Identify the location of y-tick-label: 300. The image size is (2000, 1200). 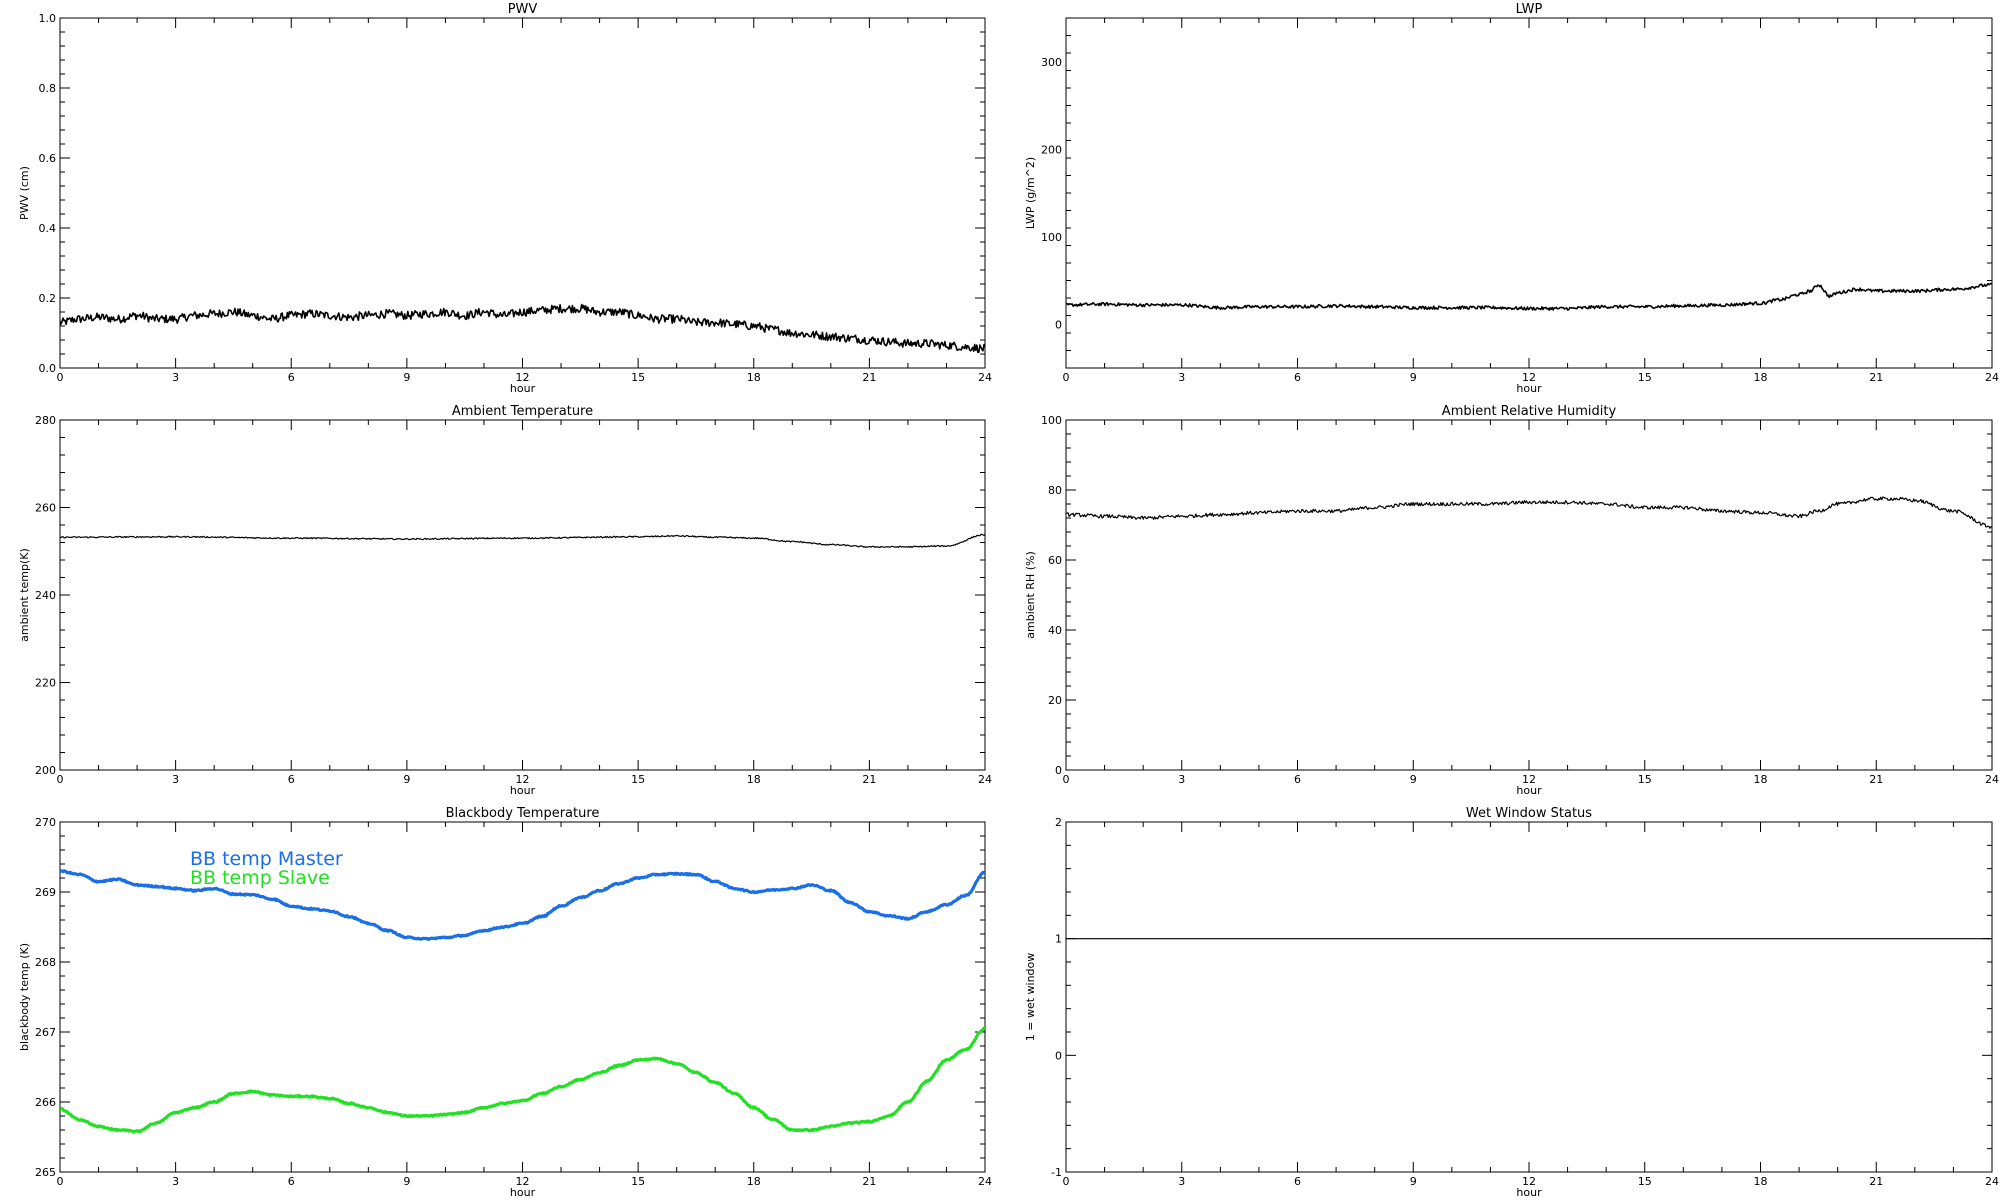
(1051, 62).